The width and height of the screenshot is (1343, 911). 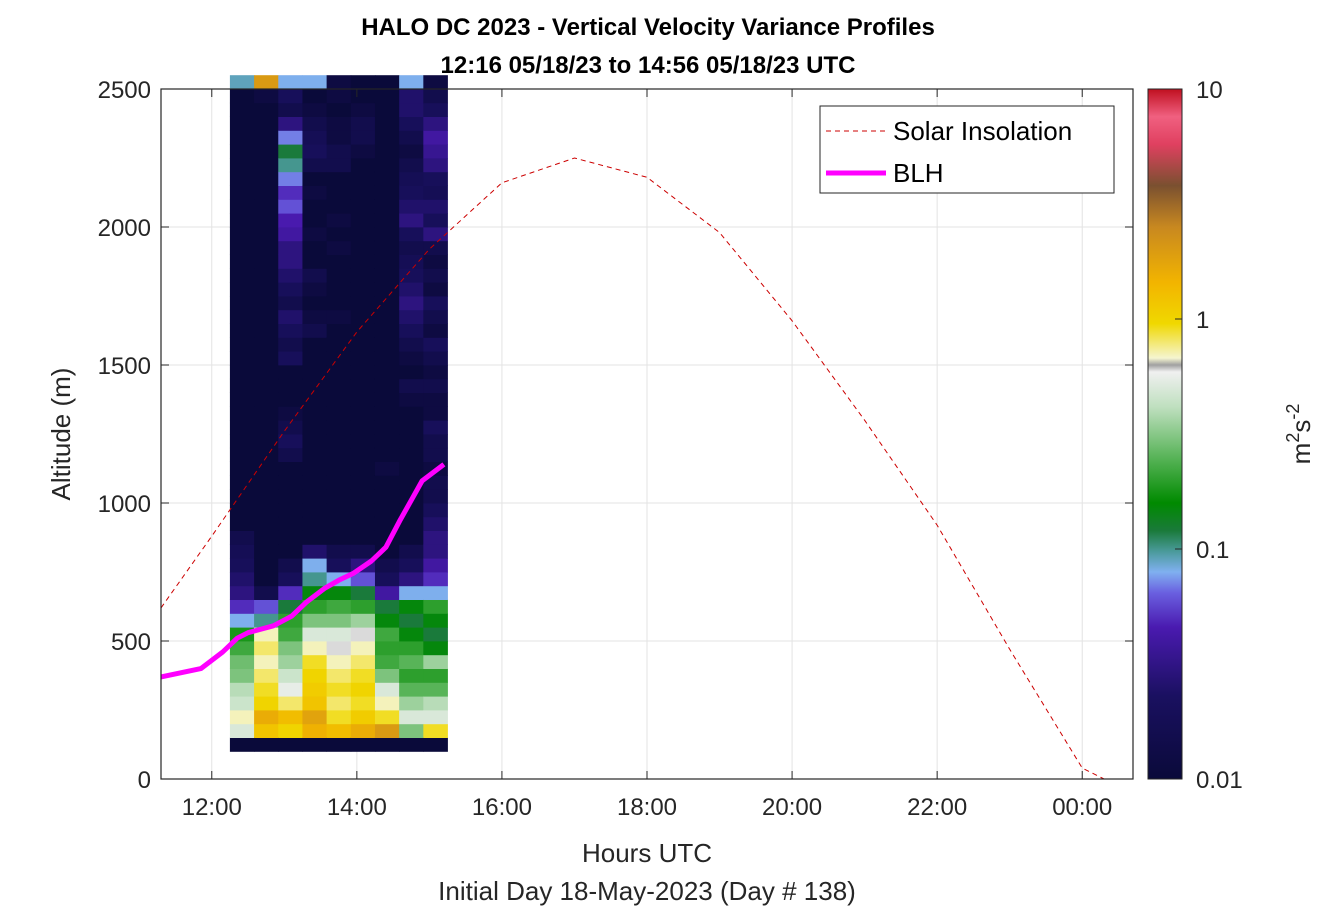 What do you see at coordinates (1293, 438) in the screenshot?
I see `colorbar-label-sup1: 2` at bounding box center [1293, 438].